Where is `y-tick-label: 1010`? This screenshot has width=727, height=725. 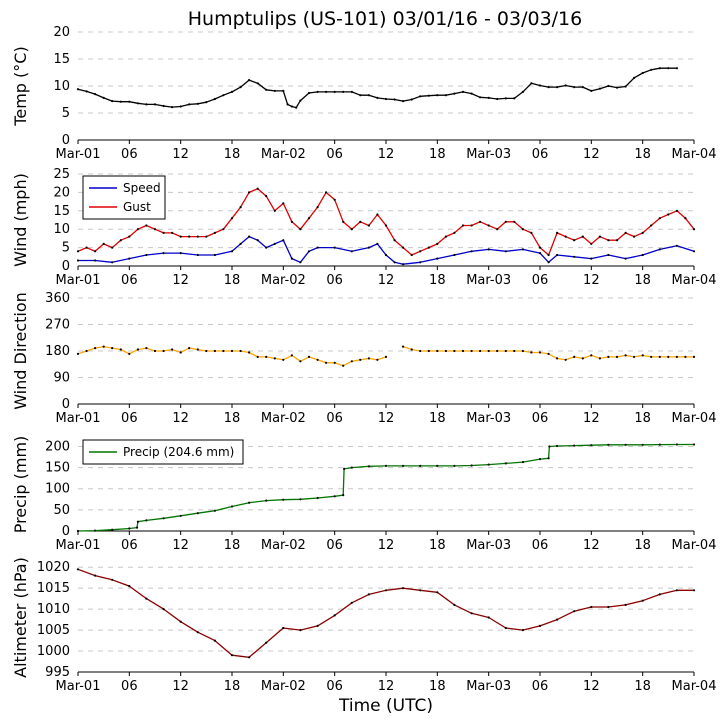 y-tick-label: 1010 is located at coordinates (53, 609).